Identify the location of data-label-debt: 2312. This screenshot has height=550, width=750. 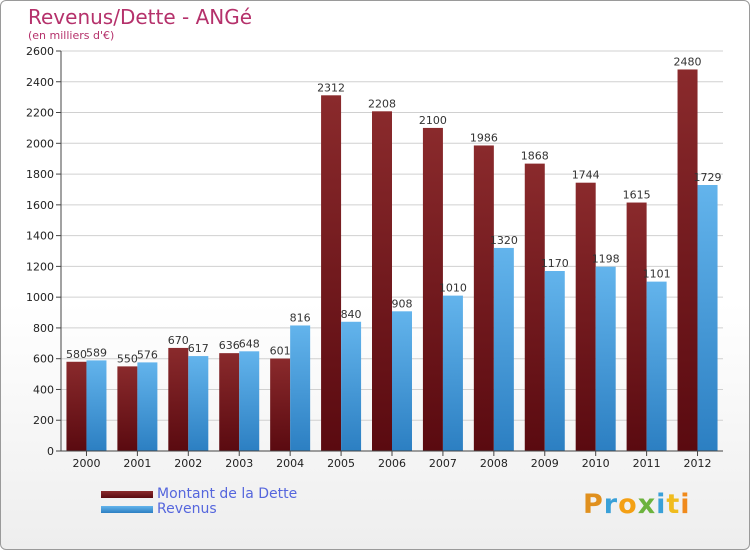
(331, 87).